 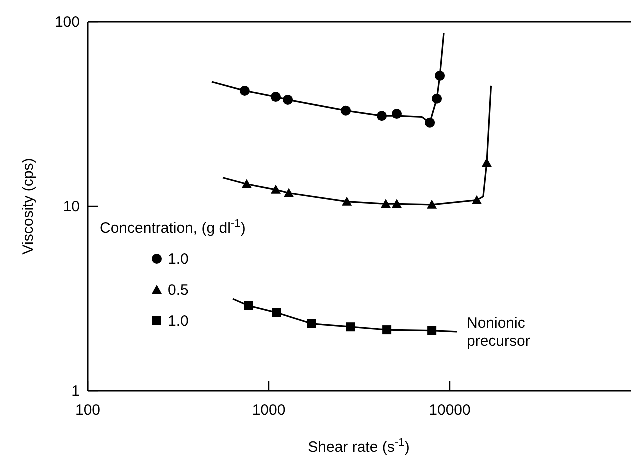 I want to click on y-tick-label: 1, so click(x=76, y=391).